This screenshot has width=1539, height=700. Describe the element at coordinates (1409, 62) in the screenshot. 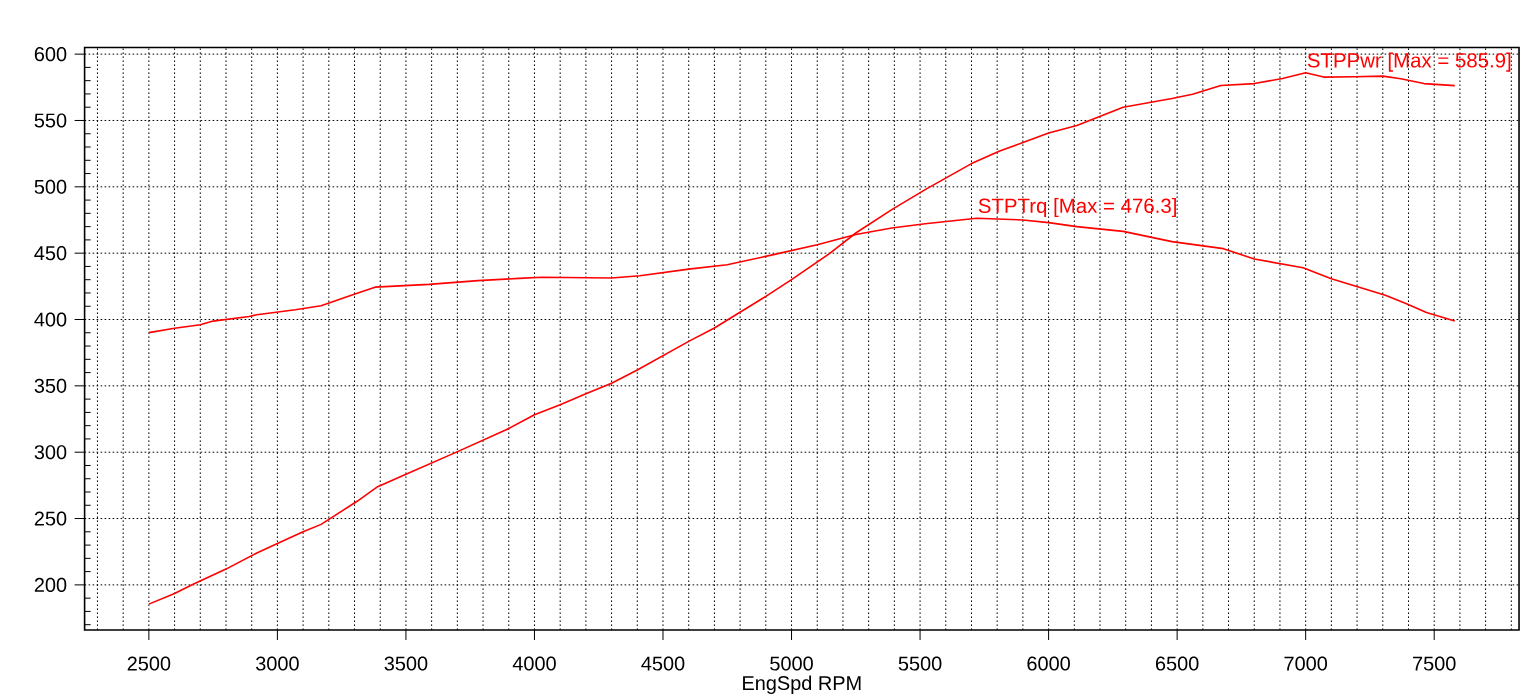

I see `annotation: STPPwr [Max = 585.9]` at that location.